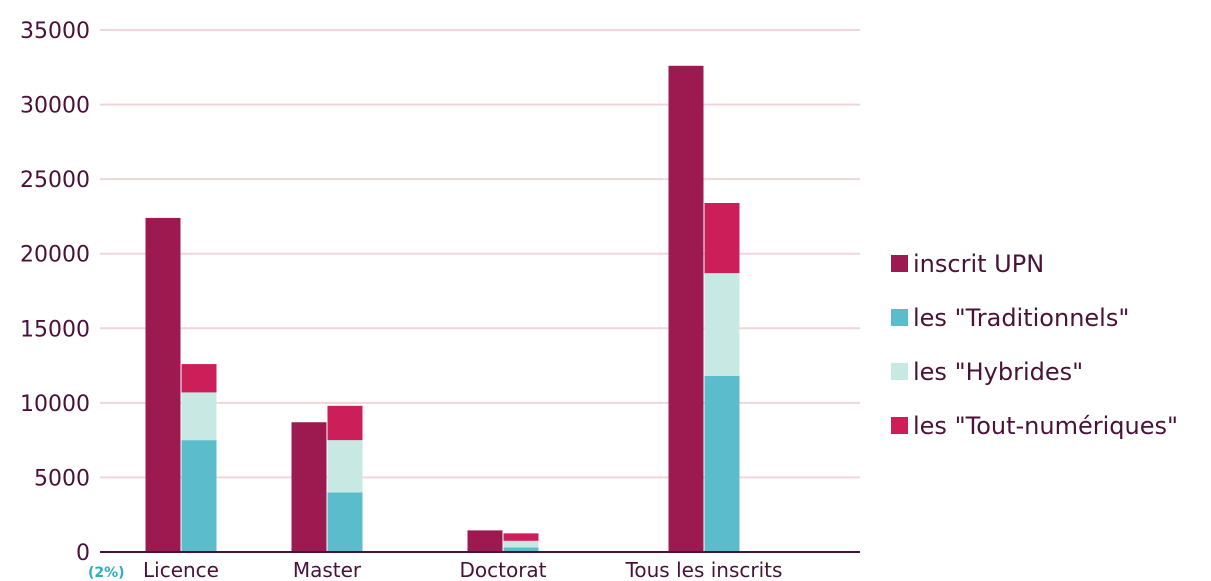  Describe the element at coordinates (83, 553) in the screenshot. I see `y-tick-label: 0` at that location.